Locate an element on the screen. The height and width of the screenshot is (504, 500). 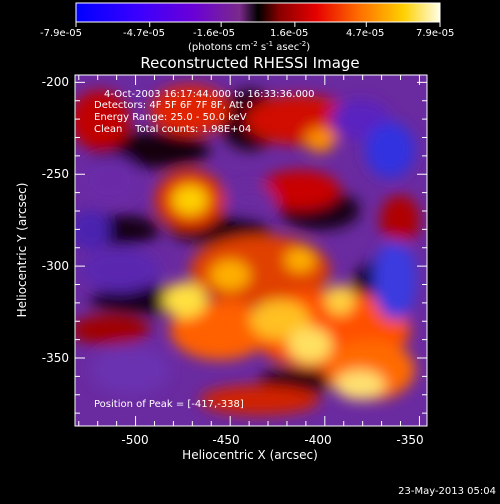
colorbar-tick-label: 1.6e-05 is located at coordinates (289, 33).